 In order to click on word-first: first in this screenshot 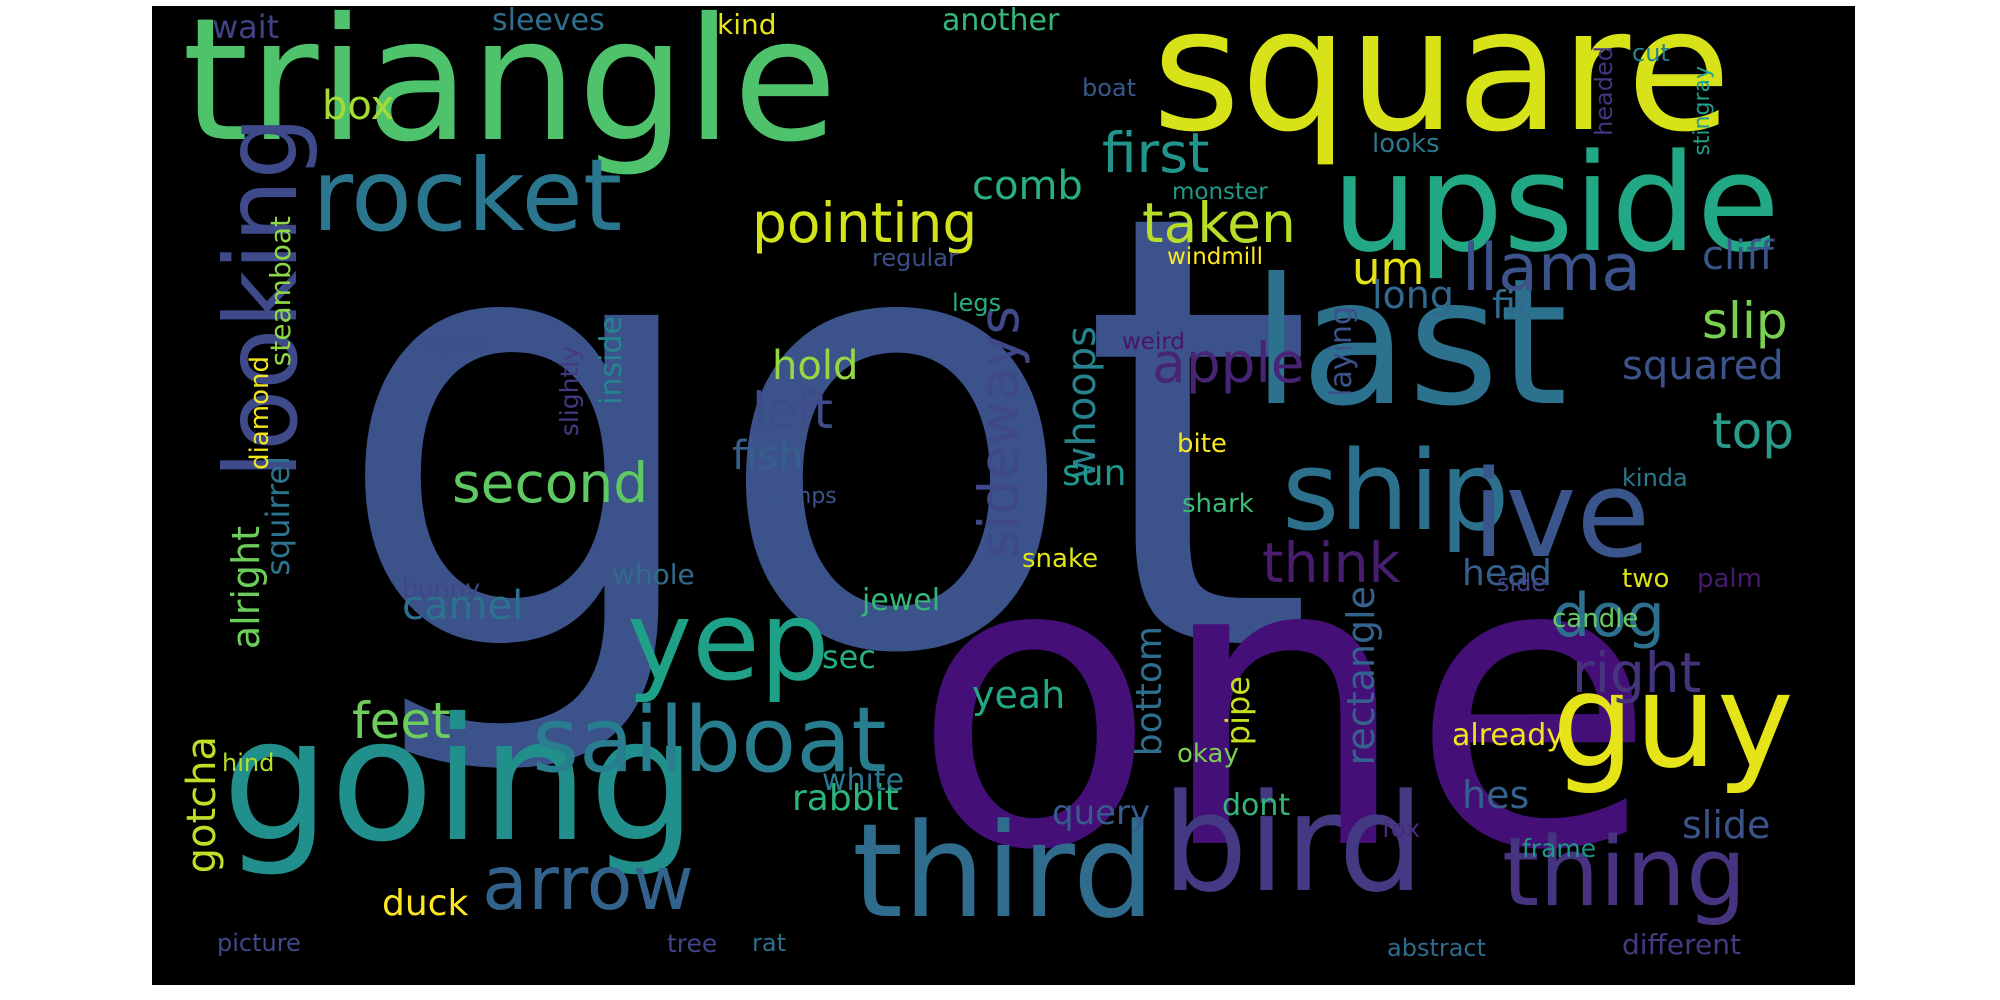, I will do `click(1156, 153)`.